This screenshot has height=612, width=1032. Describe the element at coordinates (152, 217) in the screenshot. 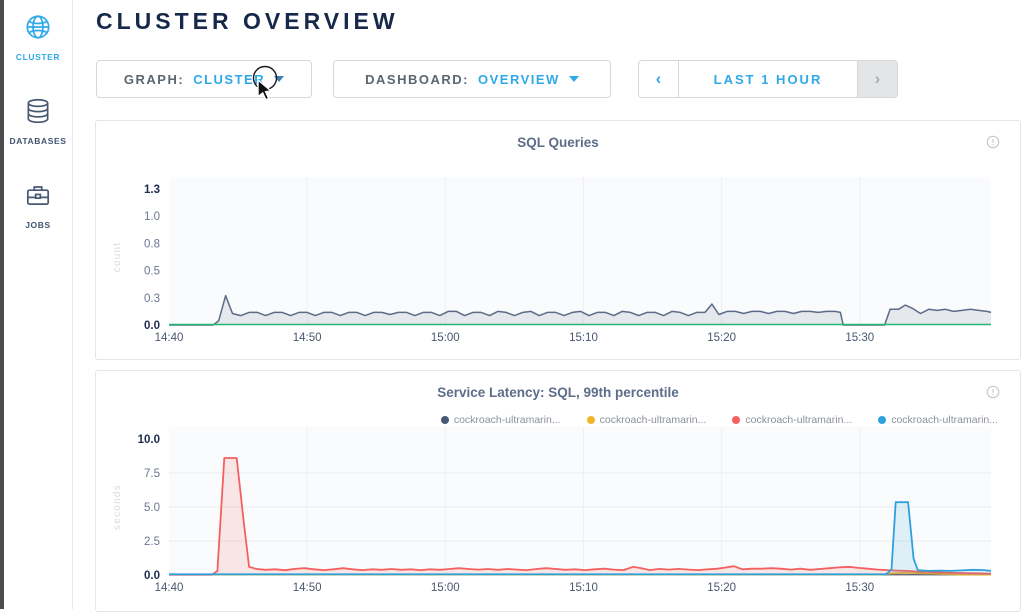

I see `svg-text: 1.0` at that location.